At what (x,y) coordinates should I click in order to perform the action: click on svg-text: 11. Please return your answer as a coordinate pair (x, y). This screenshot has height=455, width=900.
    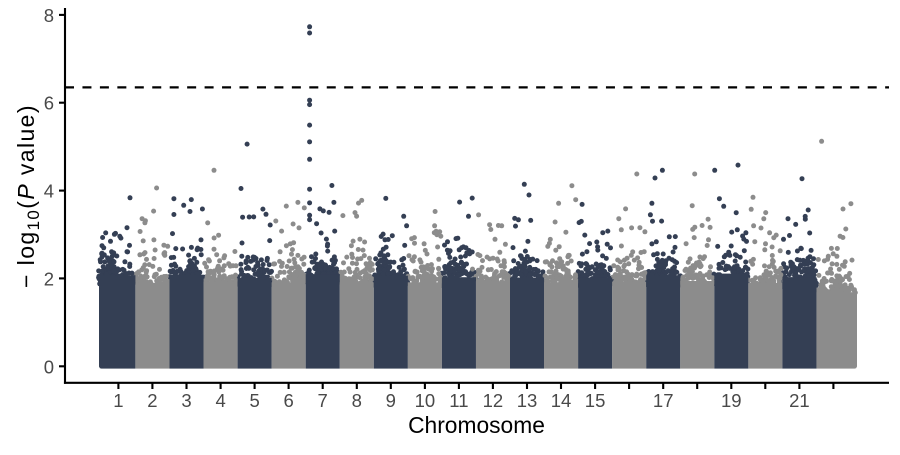
    Looking at the image, I should click on (458, 400).